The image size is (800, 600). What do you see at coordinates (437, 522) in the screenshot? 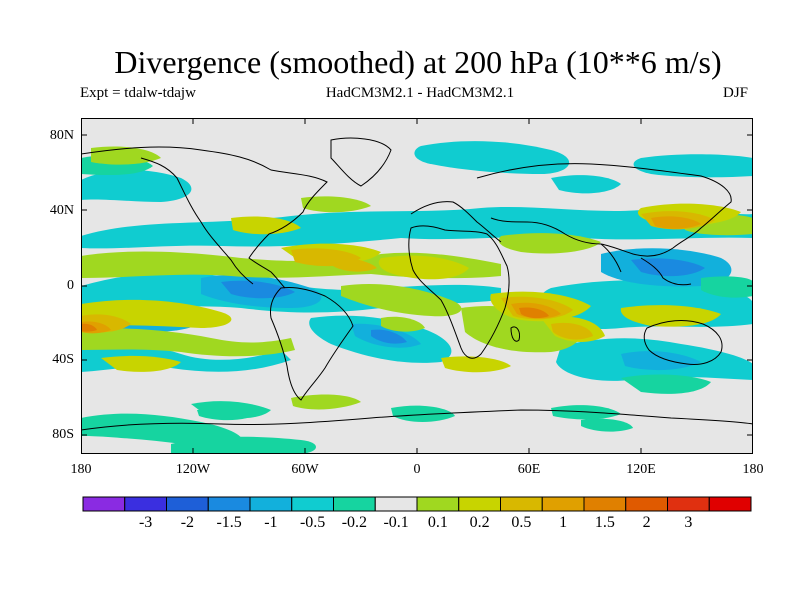
I see `colorbar-label: 0.1` at bounding box center [437, 522].